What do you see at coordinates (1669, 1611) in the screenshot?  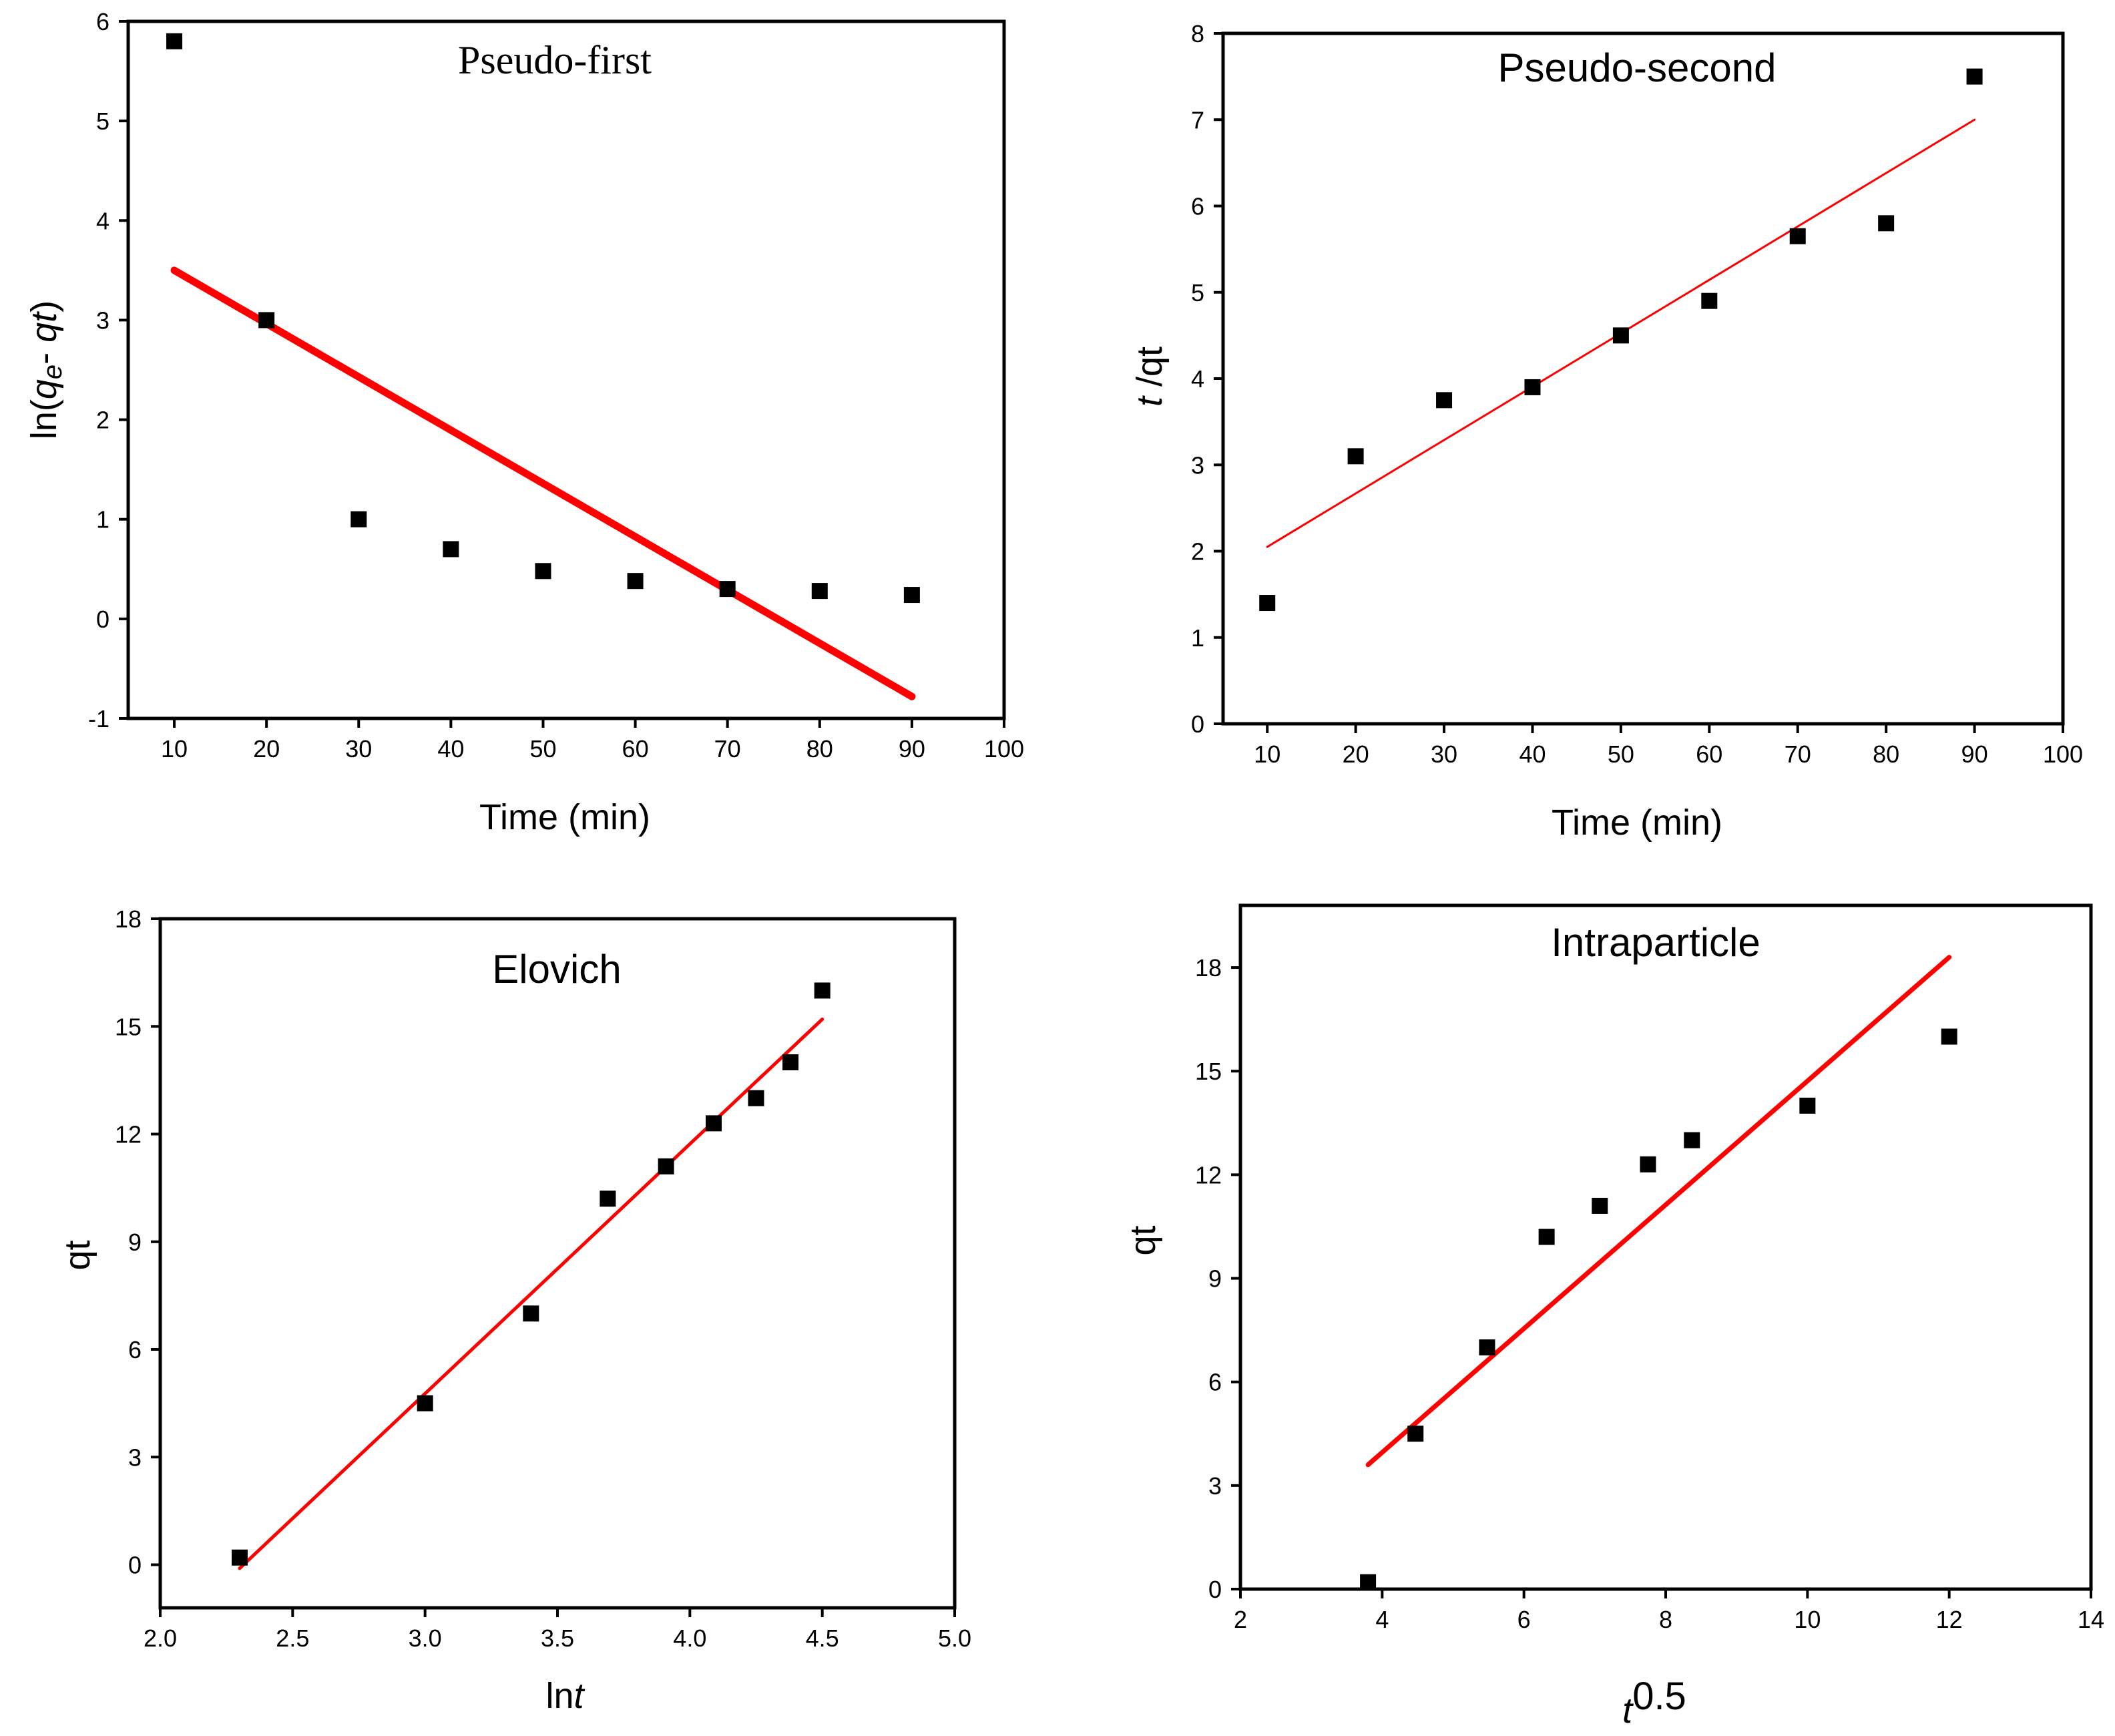 I see `x-ticks: 2 4 6 8 10 12 14` at bounding box center [1669, 1611].